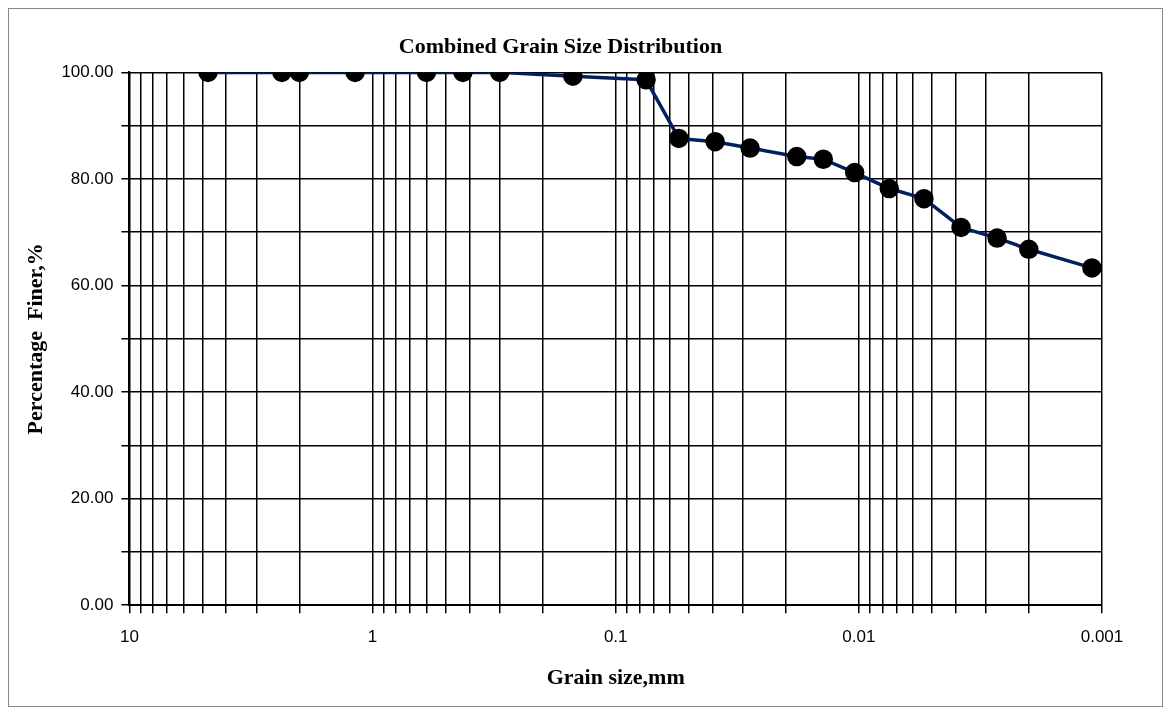 Image resolution: width=1171 pixels, height=715 pixels. Describe the element at coordinates (372, 637) in the screenshot. I see `x-tick-label: 1` at that location.